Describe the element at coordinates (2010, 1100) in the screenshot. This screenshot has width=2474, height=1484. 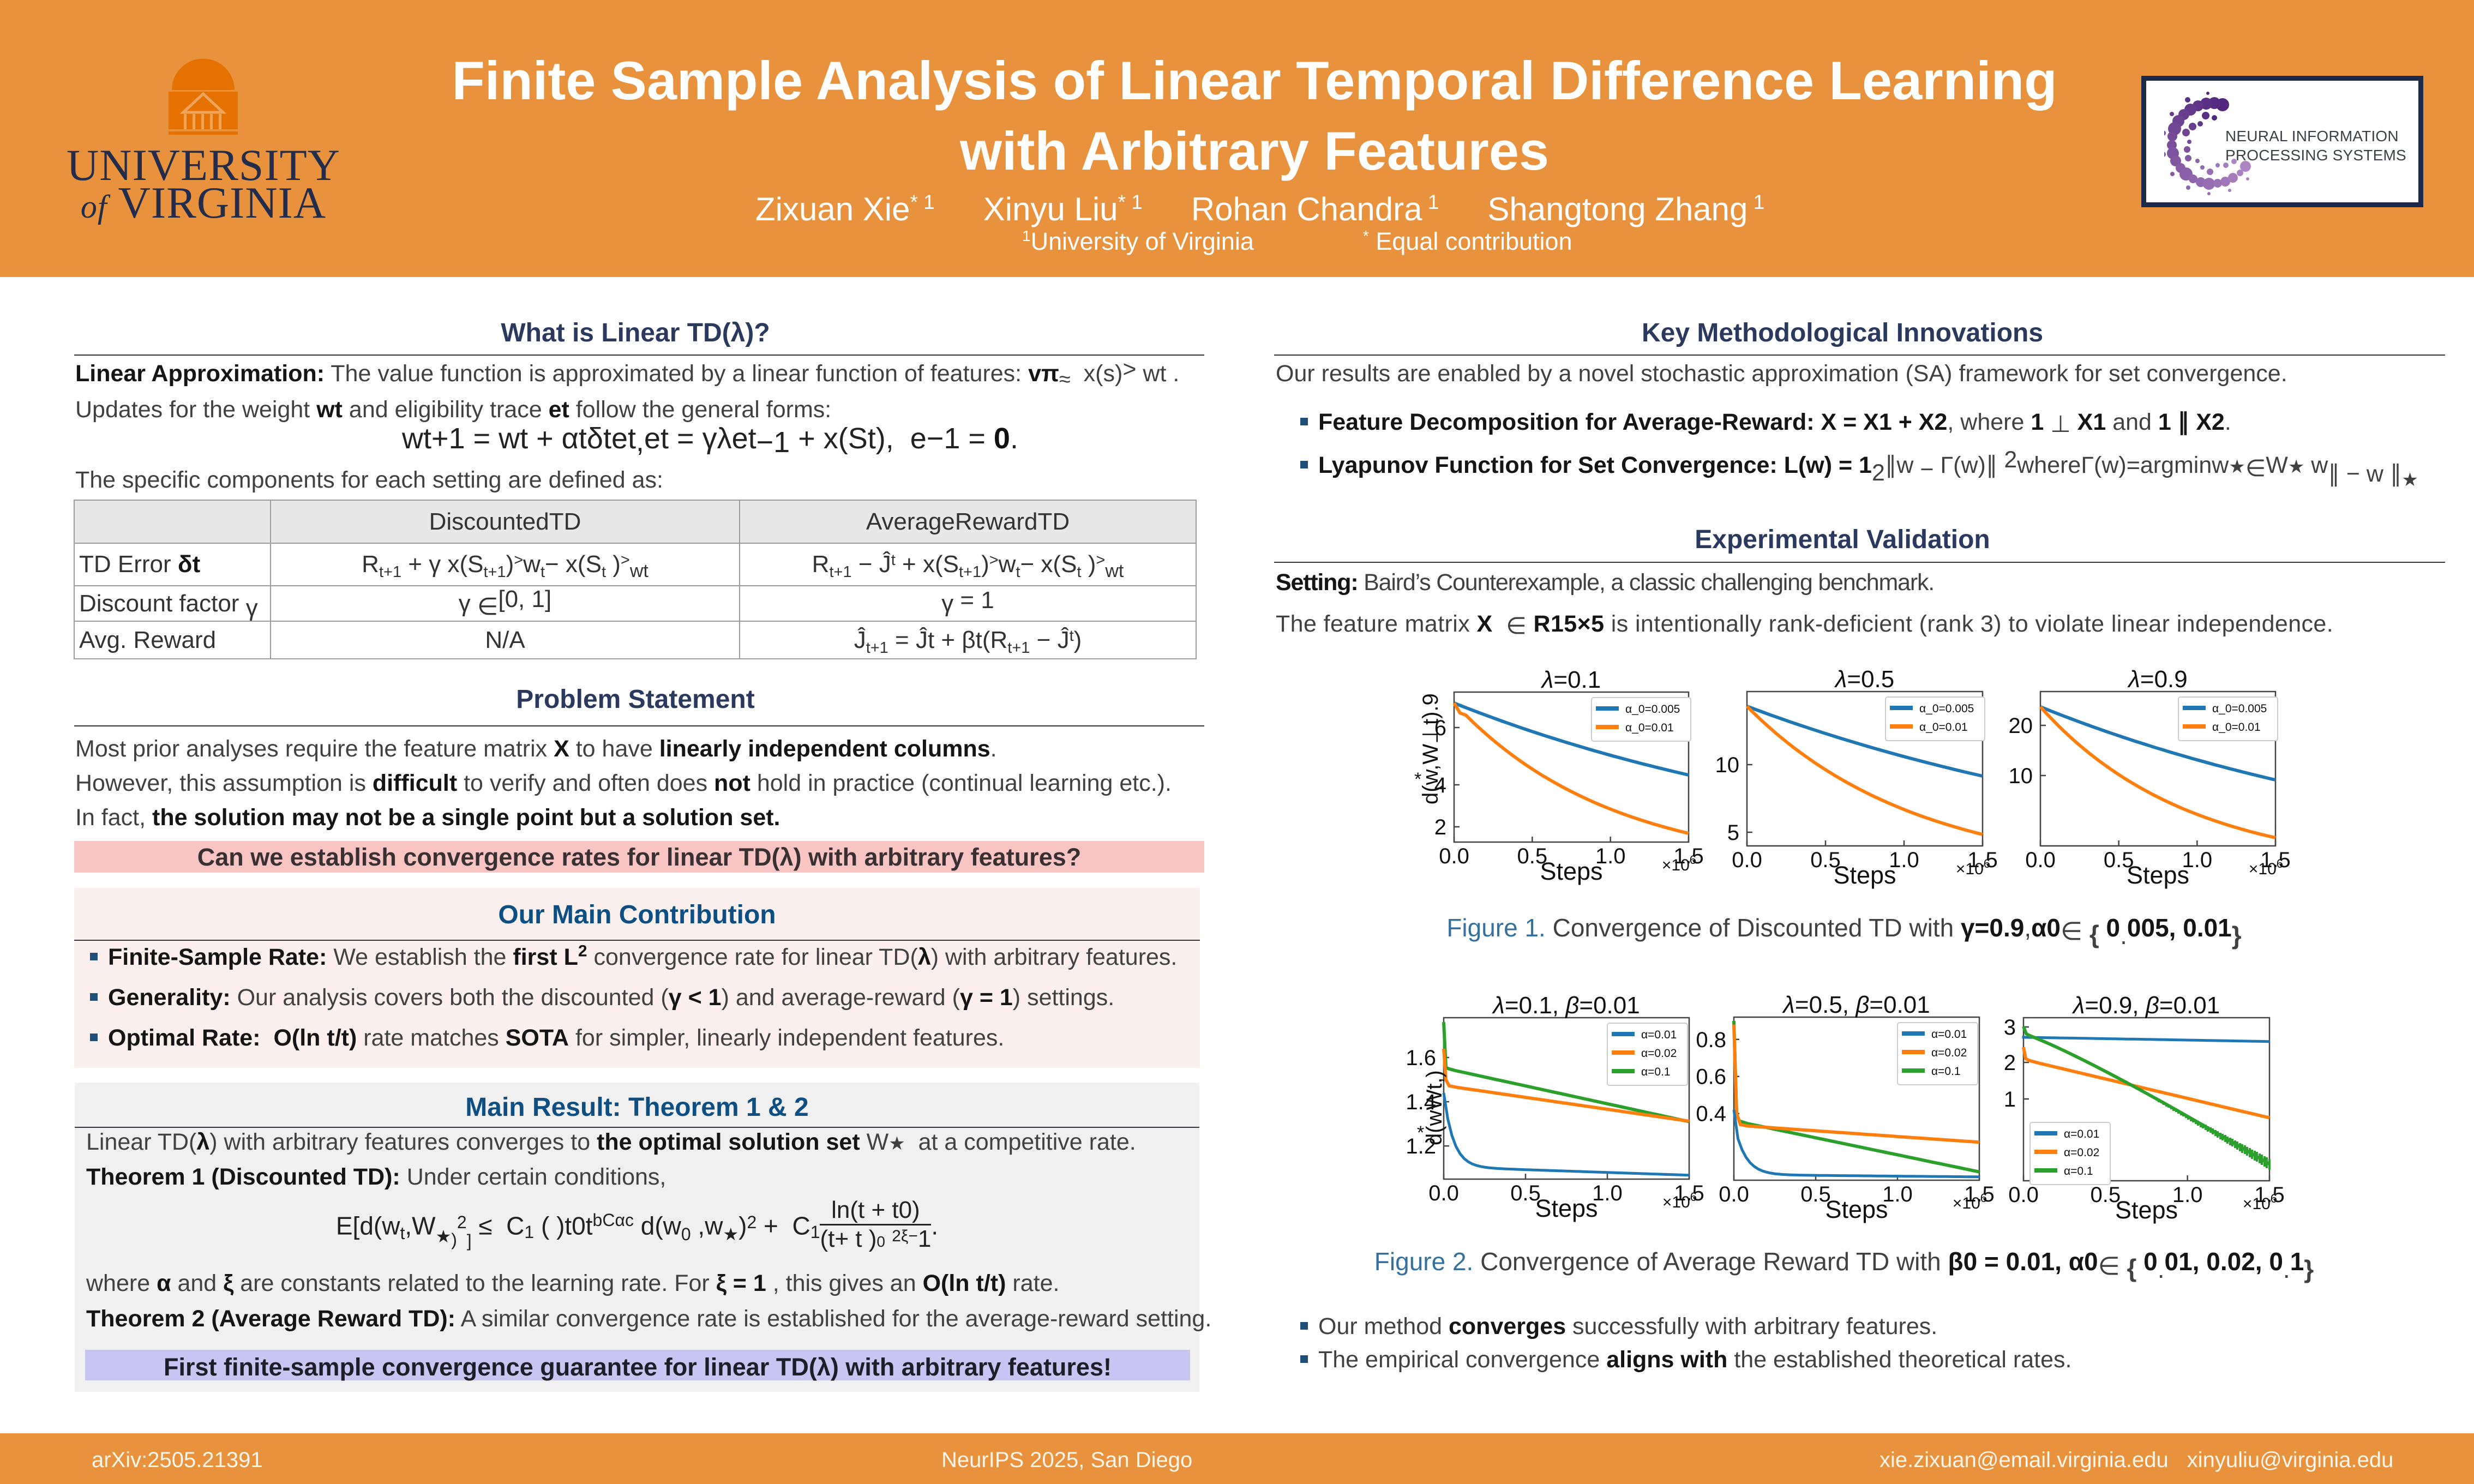
I see `svg-text: 1` at that location.